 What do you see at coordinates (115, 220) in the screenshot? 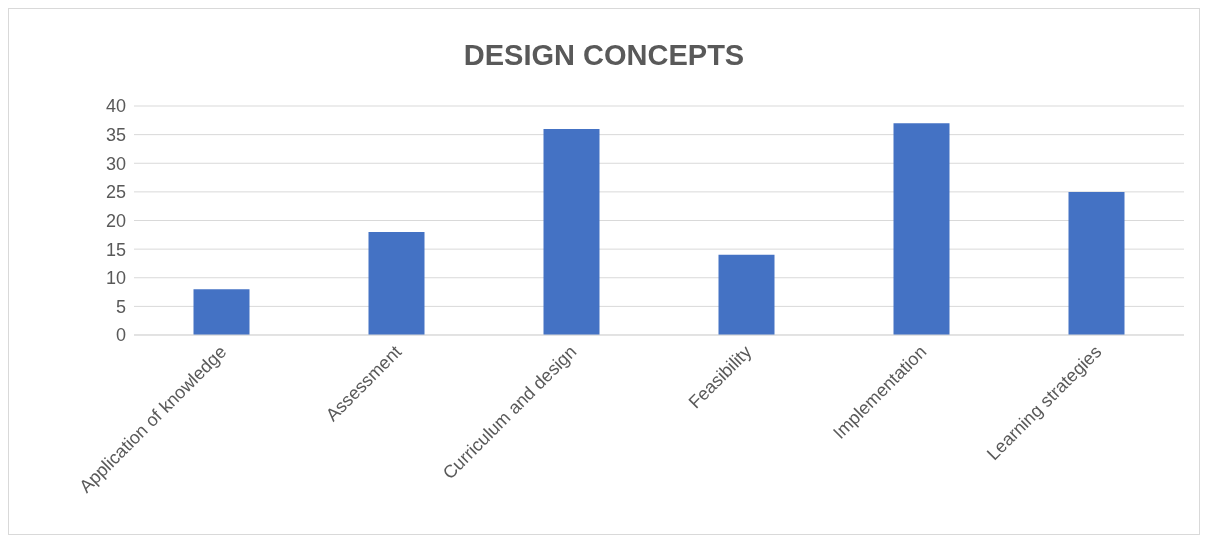
I see `y-tick-label: 20` at bounding box center [115, 220].